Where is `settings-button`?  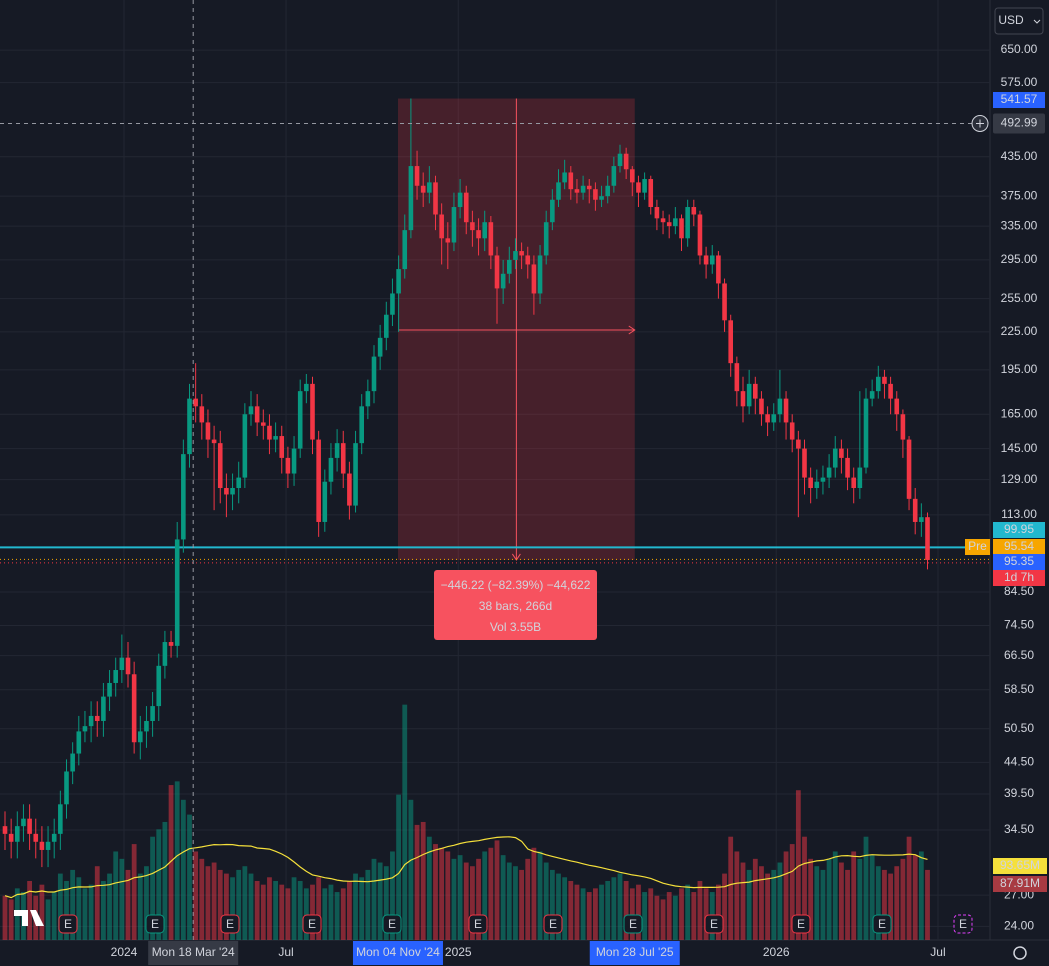
settings-button is located at coordinates (1020, 953).